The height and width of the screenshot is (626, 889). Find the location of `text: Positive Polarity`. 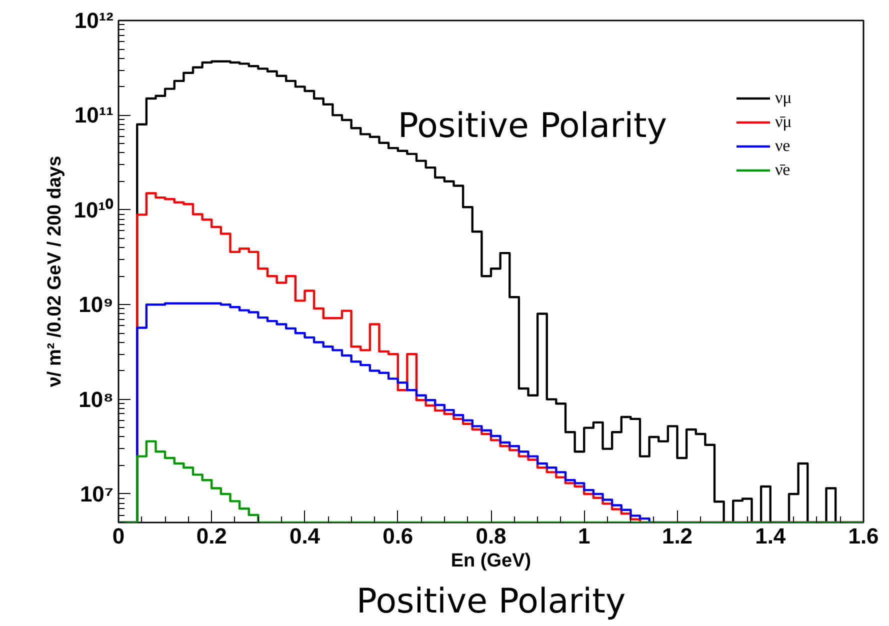

text: Positive Polarity is located at coordinates (491, 602).